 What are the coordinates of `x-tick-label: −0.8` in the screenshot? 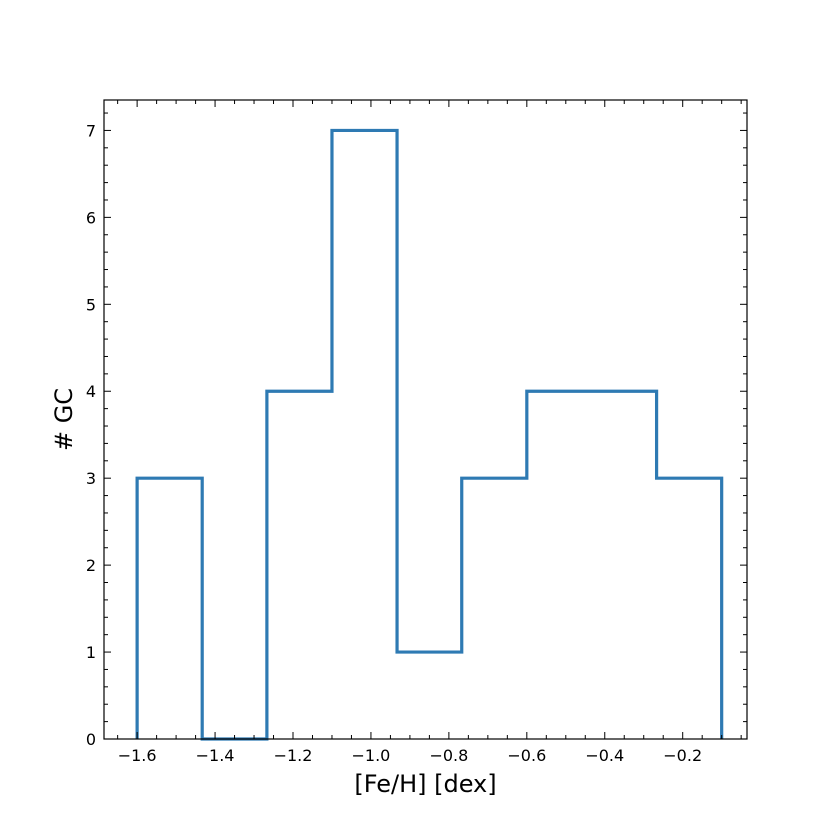 It's located at (448, 755).